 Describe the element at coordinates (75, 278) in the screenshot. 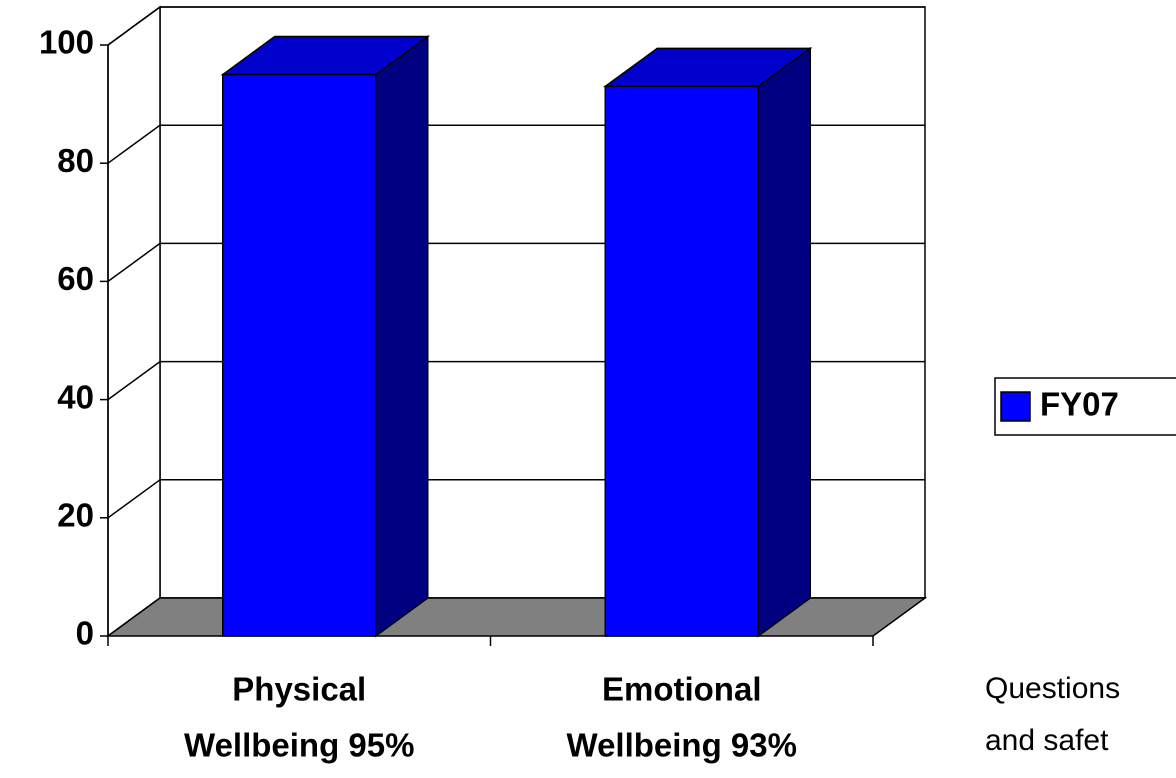

I see `y-tick-label: 60` at that location.